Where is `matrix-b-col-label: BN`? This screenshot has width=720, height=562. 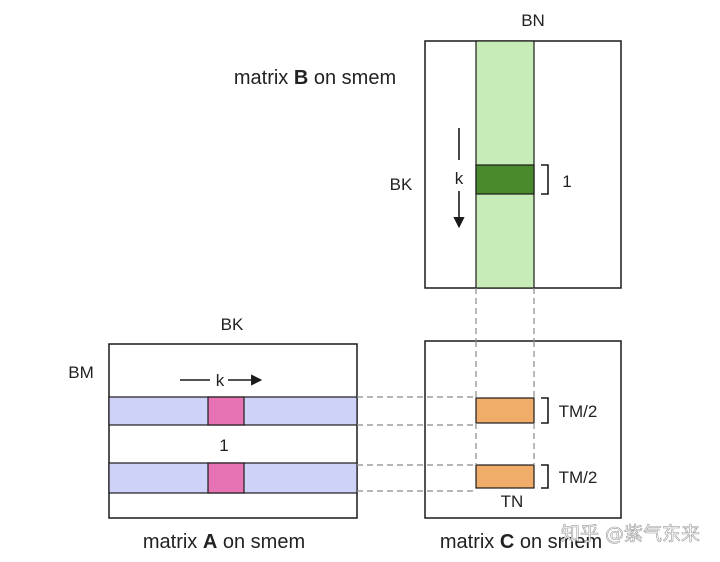
matrix-b-col-label: BN is located at coordinates (533, 20).